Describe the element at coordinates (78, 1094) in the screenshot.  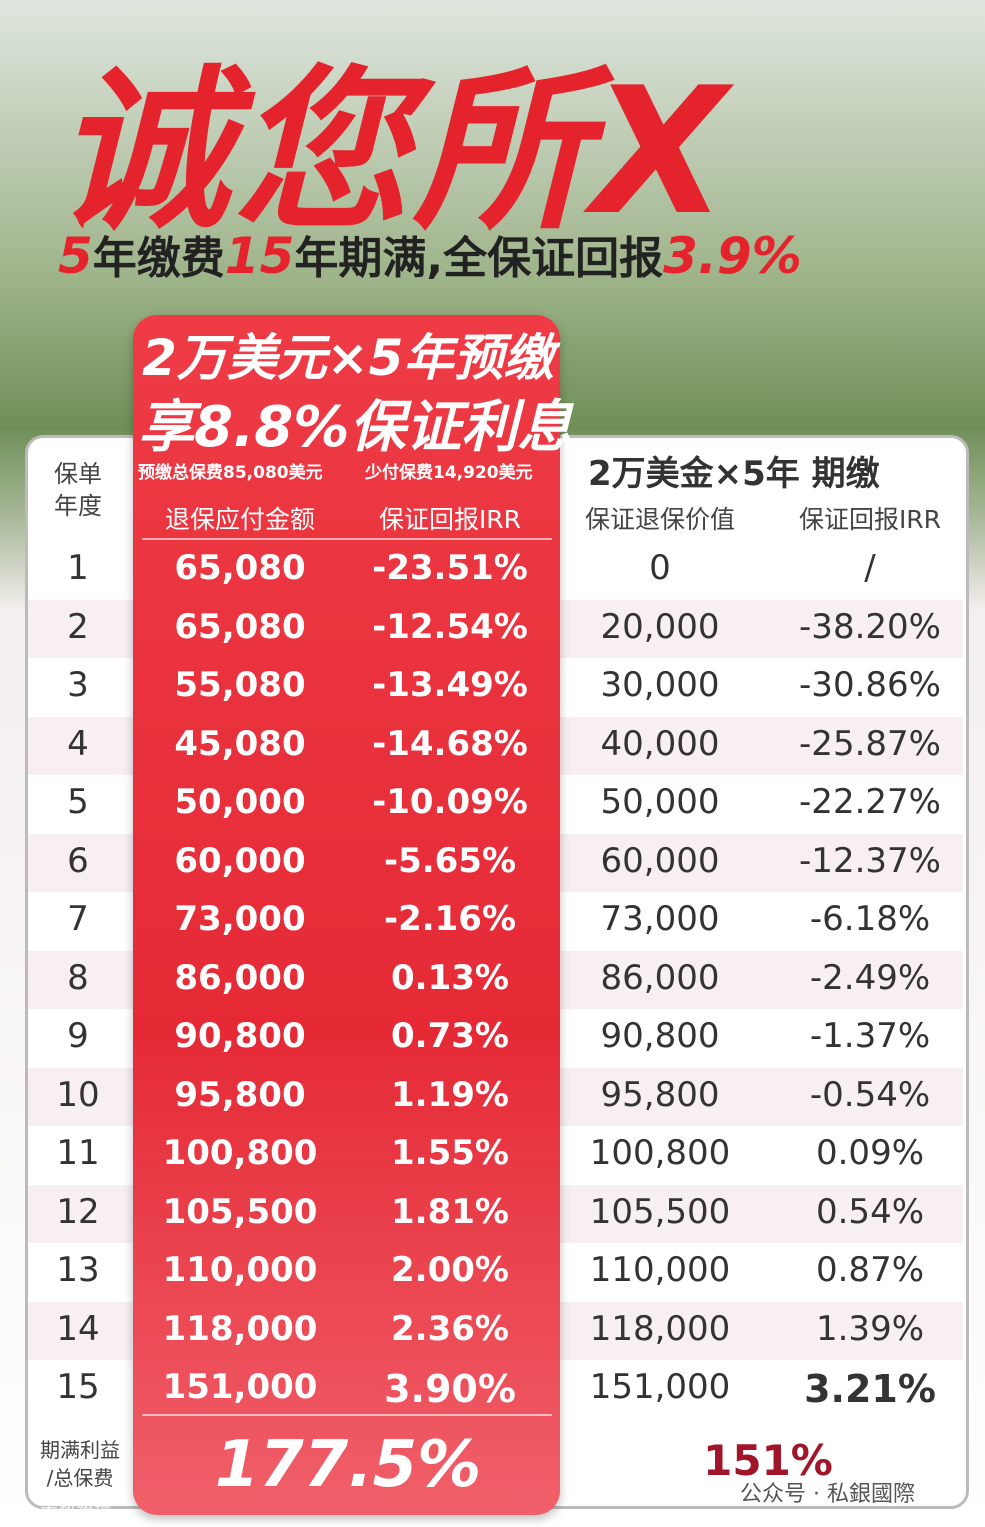
I see `table-cell: 10` at that location.